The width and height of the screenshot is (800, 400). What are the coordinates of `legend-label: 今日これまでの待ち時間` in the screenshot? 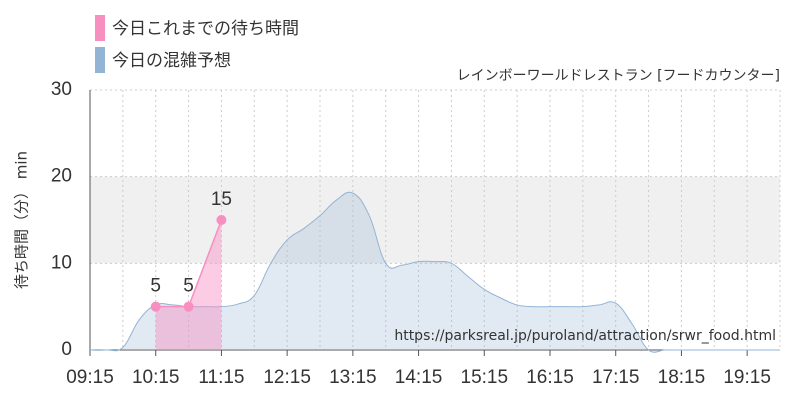 It's located at (205, 29).